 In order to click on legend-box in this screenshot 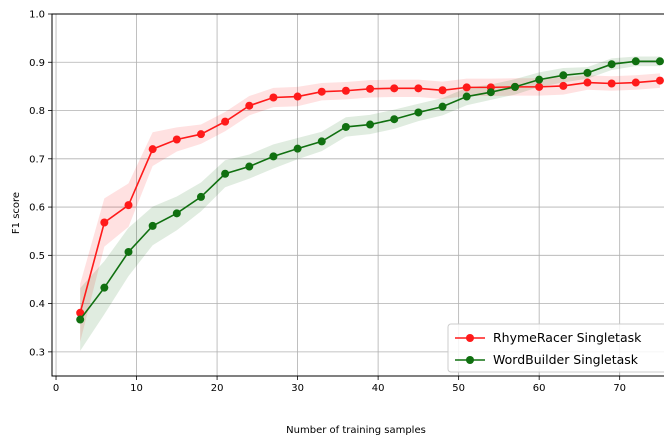, I will do `click(555, 348)`.